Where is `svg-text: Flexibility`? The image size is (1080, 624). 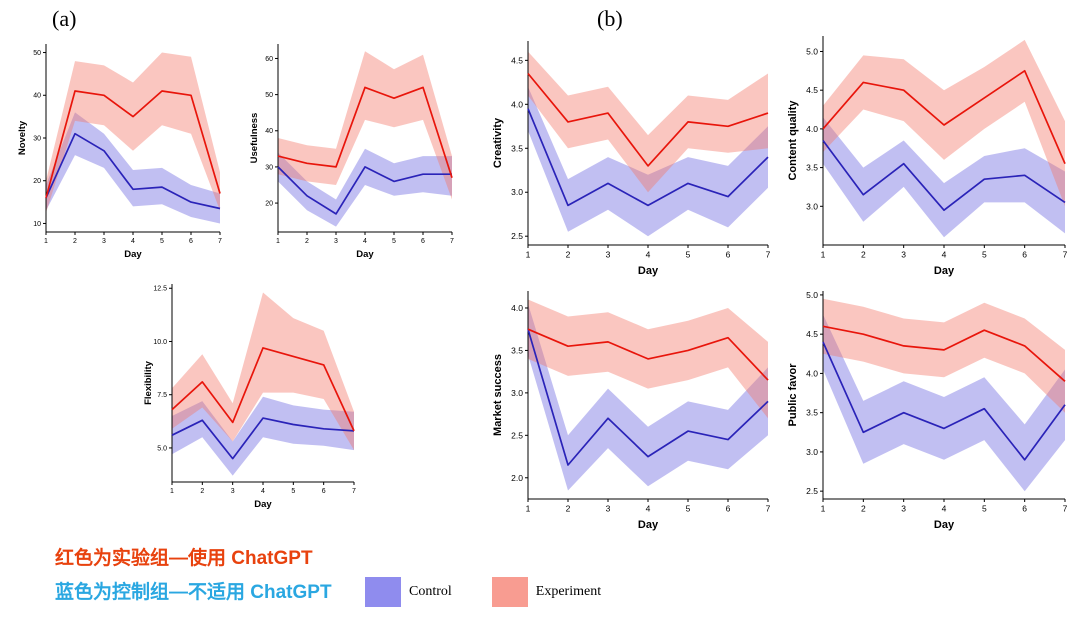
svg-text: Flexibility is located at coordinates (148, 382).